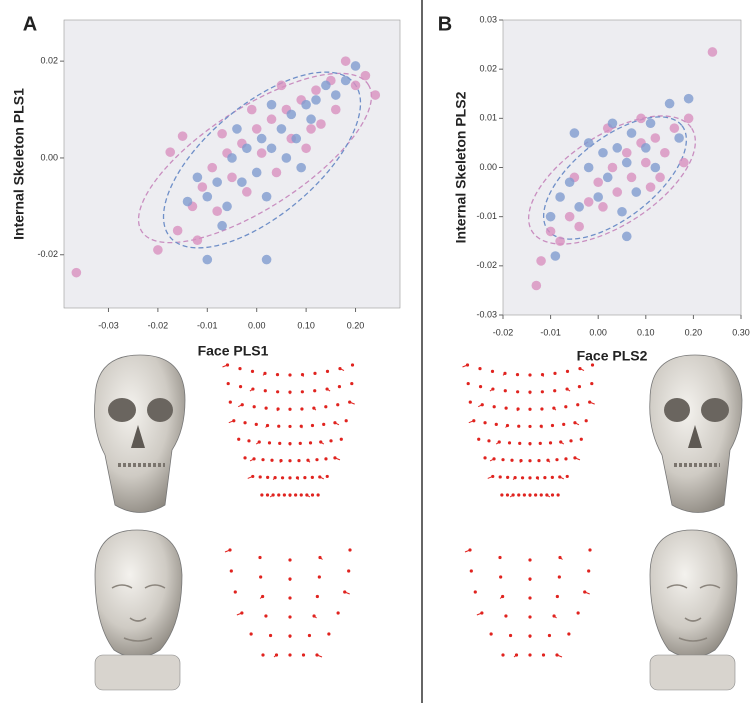  What do you see at coordinates (488, 19) in the screenshot?
I see `y-tick-label: 0.03` at bounding box center [488, 19].